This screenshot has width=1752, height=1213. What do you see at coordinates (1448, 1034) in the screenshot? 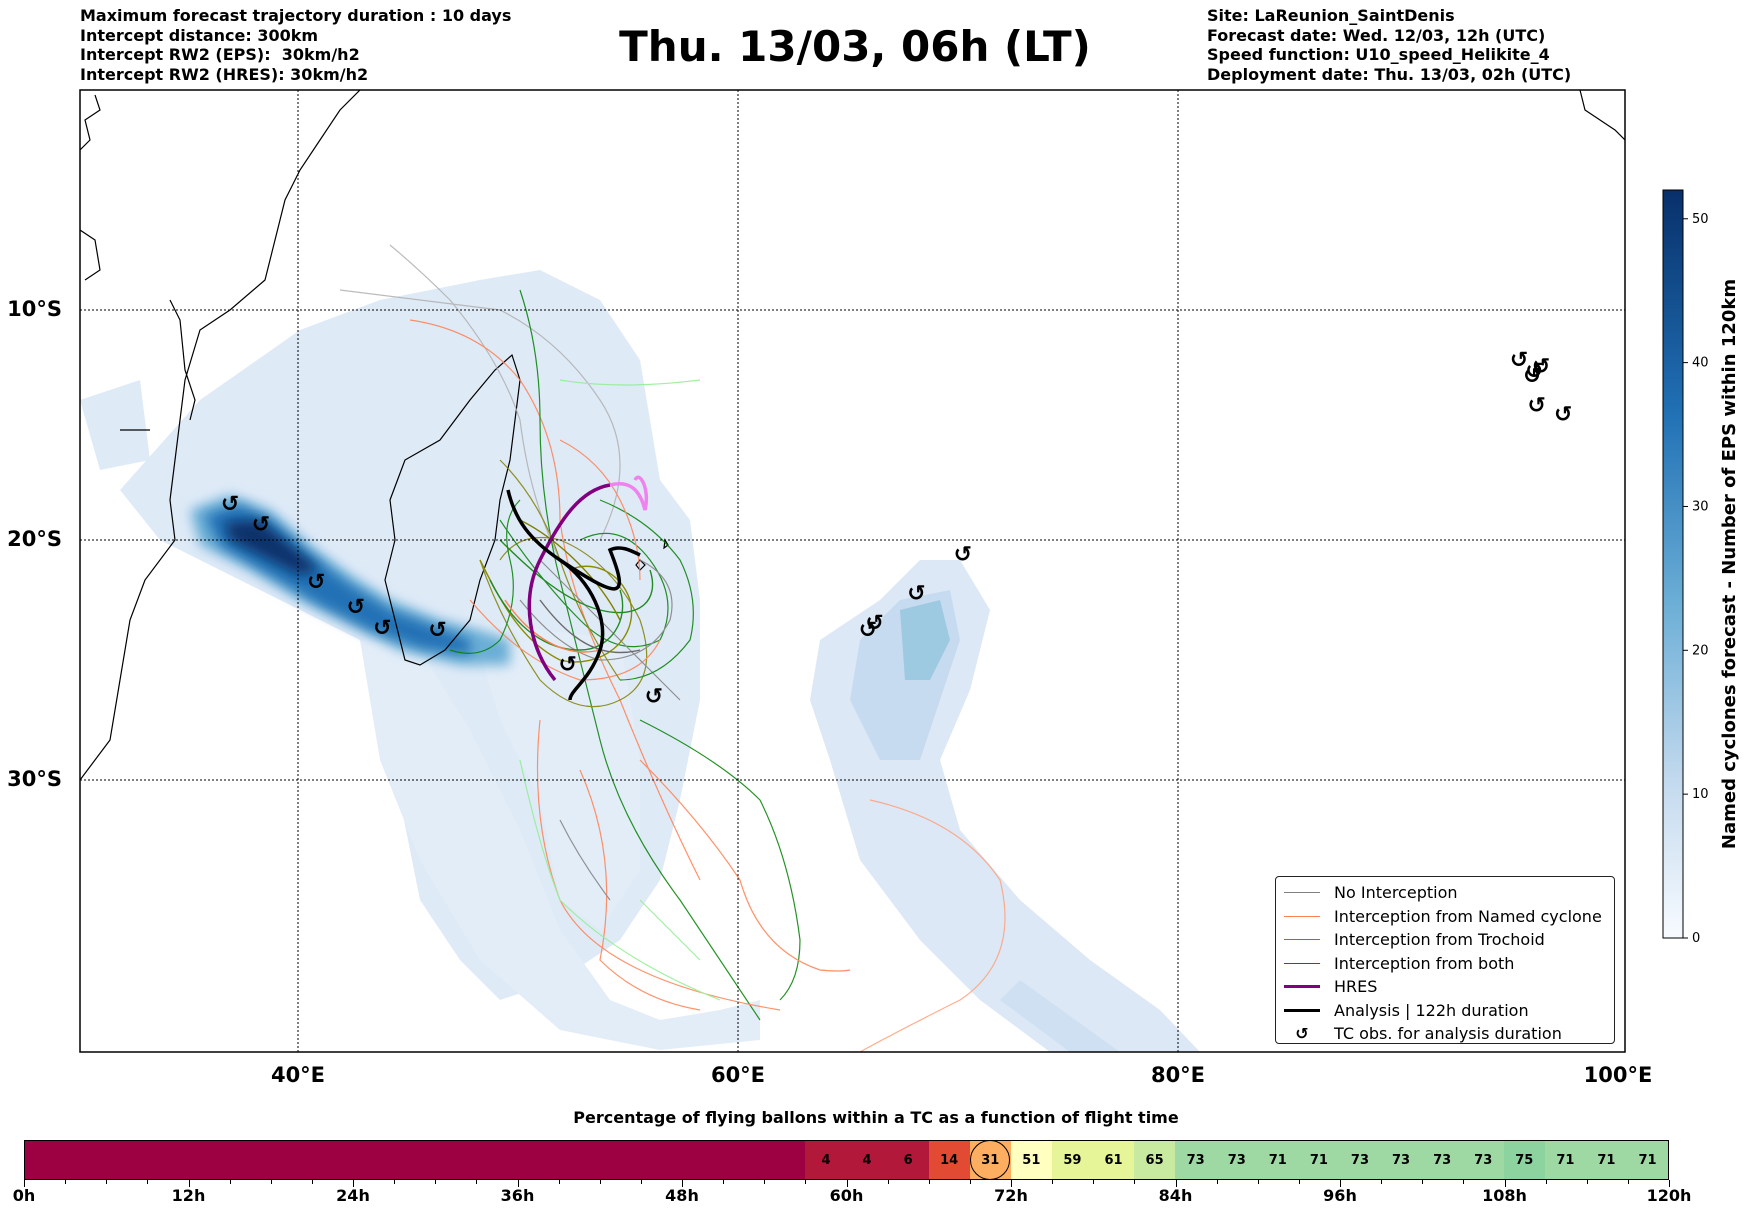
I see `legend-label: TC obs. for analysis duration` at bounding box center [1448, 1034].